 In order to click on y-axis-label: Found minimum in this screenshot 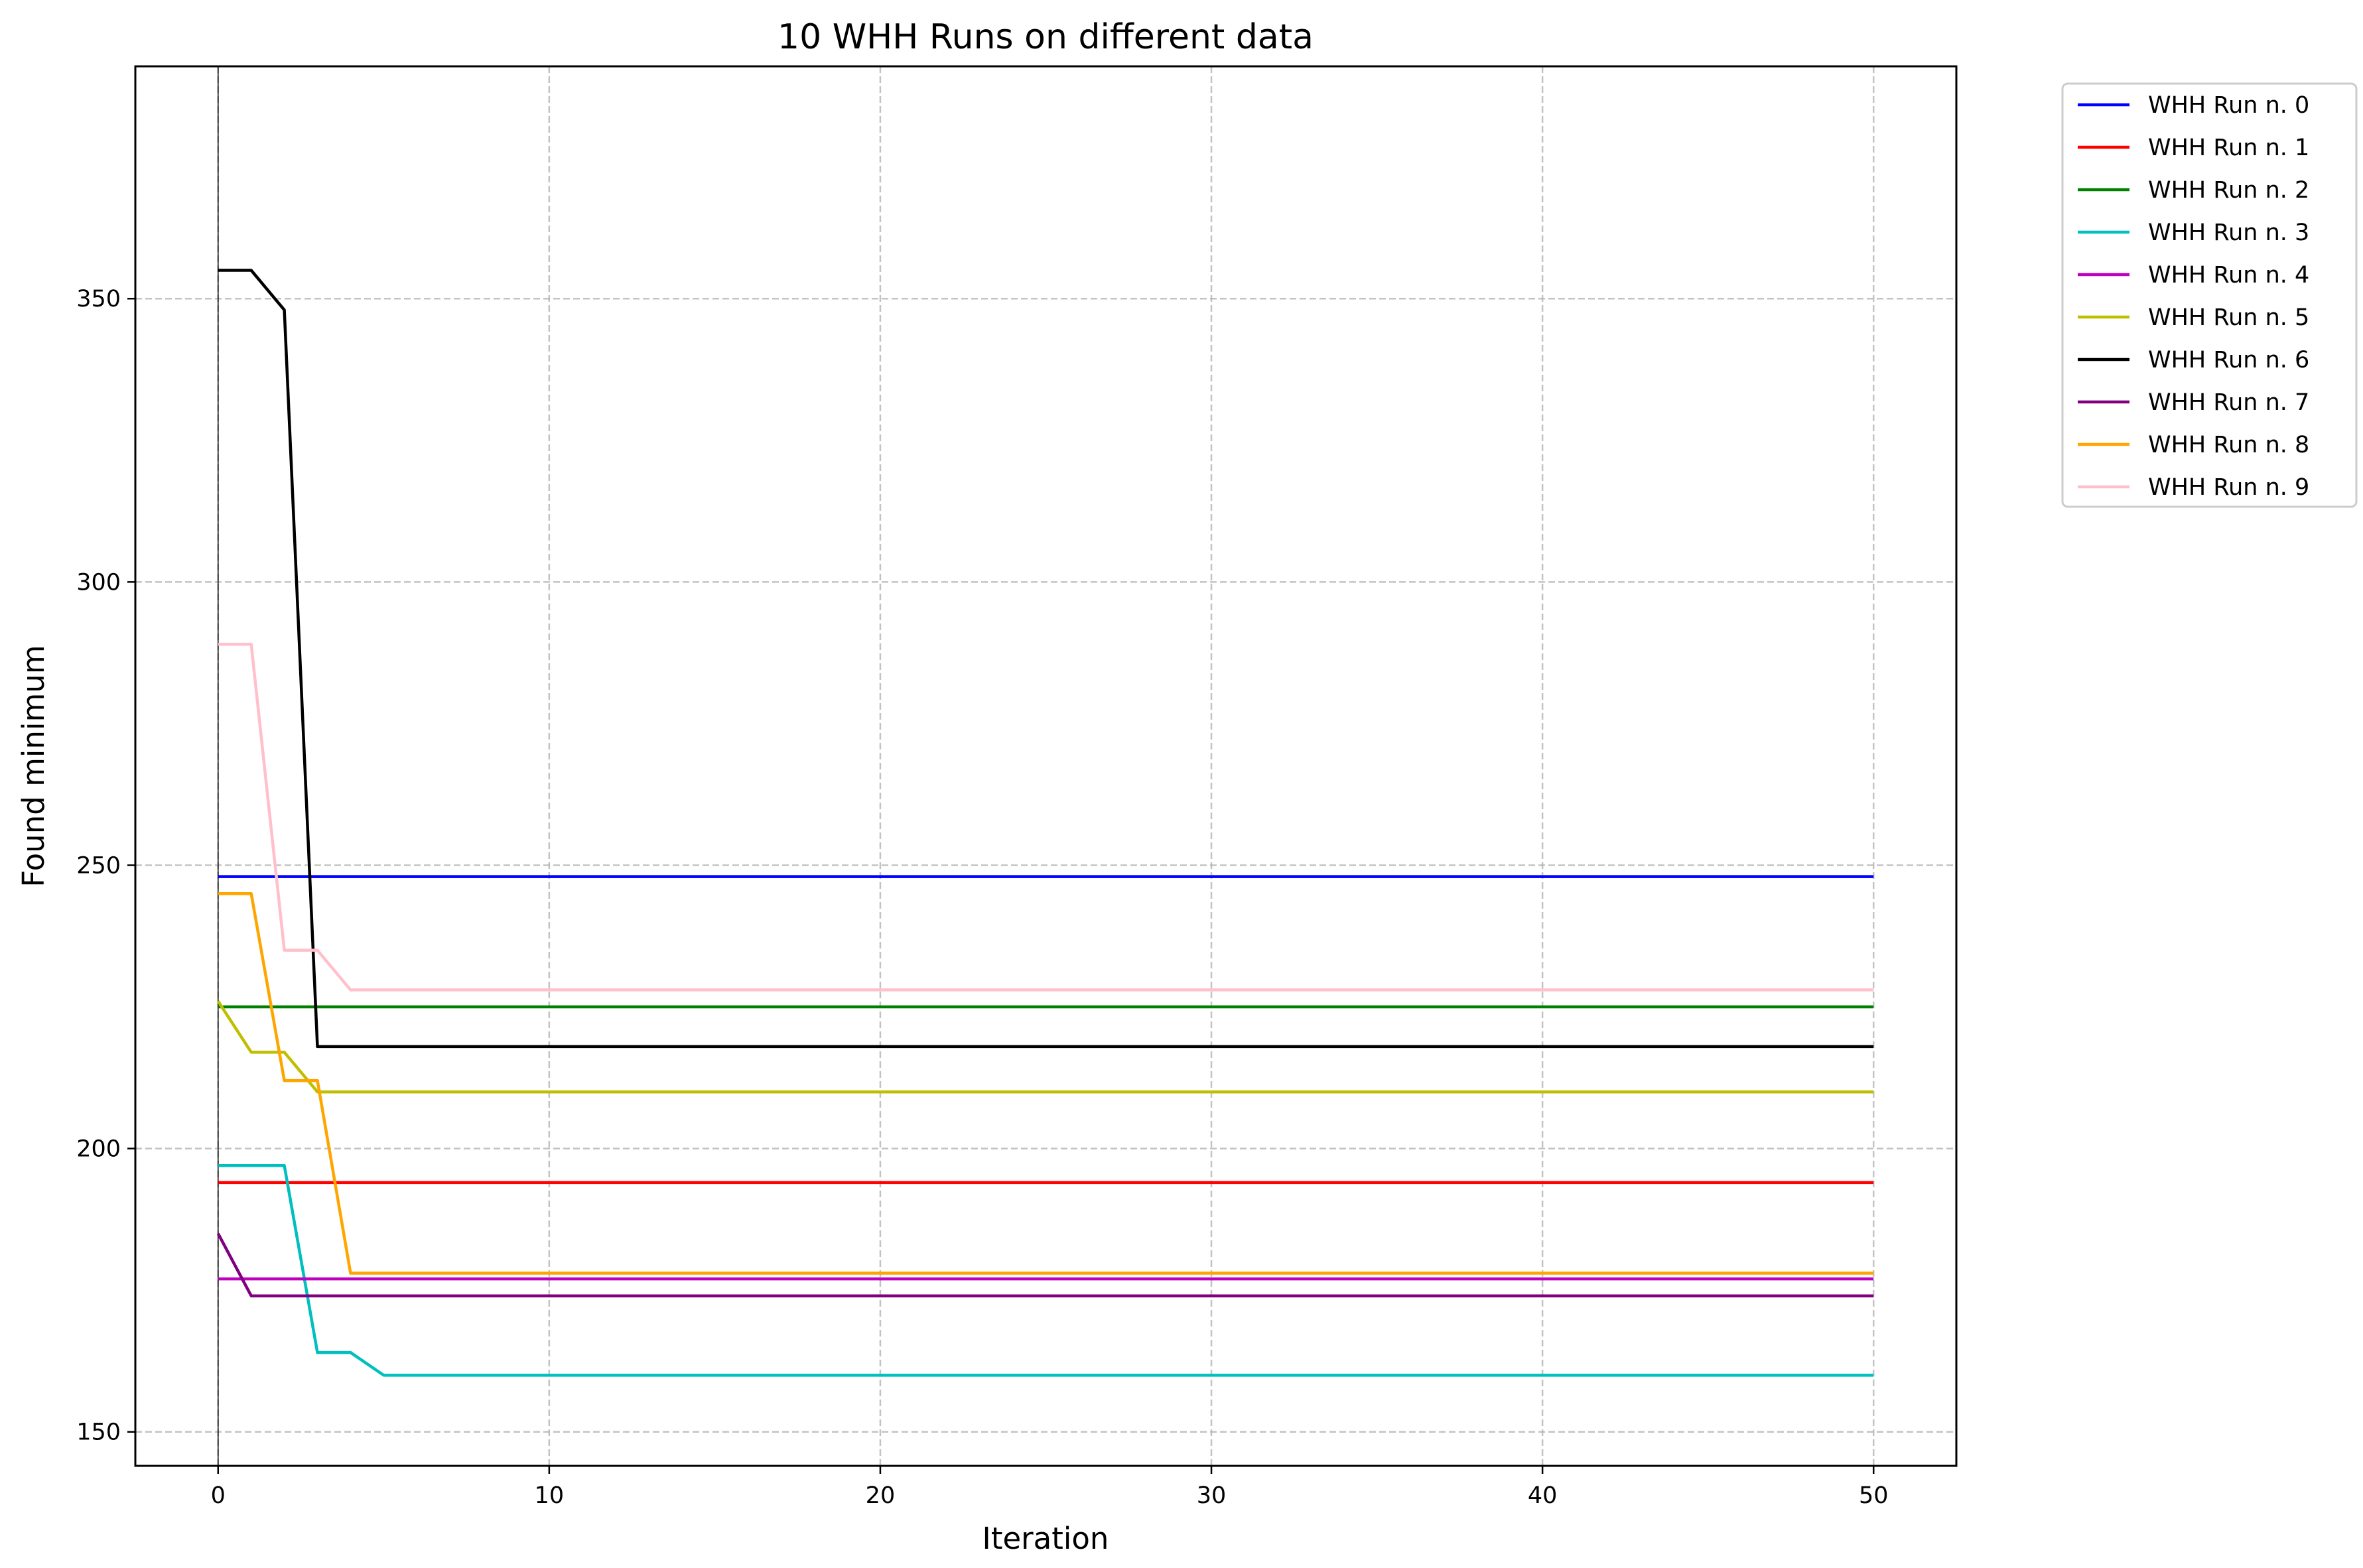, I will do `click(33, 766)`.